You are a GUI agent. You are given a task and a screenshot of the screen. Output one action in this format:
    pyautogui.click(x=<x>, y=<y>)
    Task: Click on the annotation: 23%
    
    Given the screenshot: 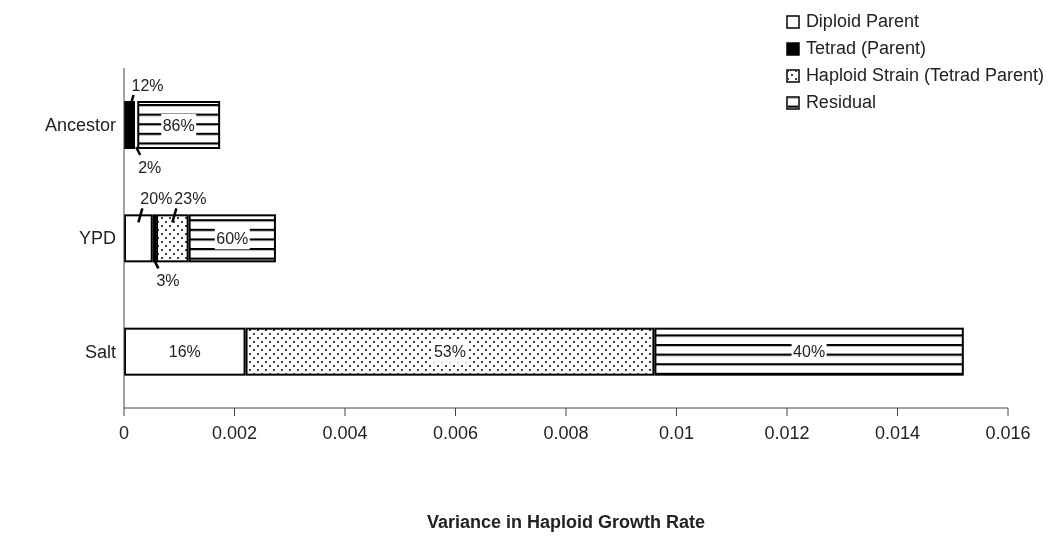 What is the action you would take?
    pyautogui.click(x=190, y=198)
    